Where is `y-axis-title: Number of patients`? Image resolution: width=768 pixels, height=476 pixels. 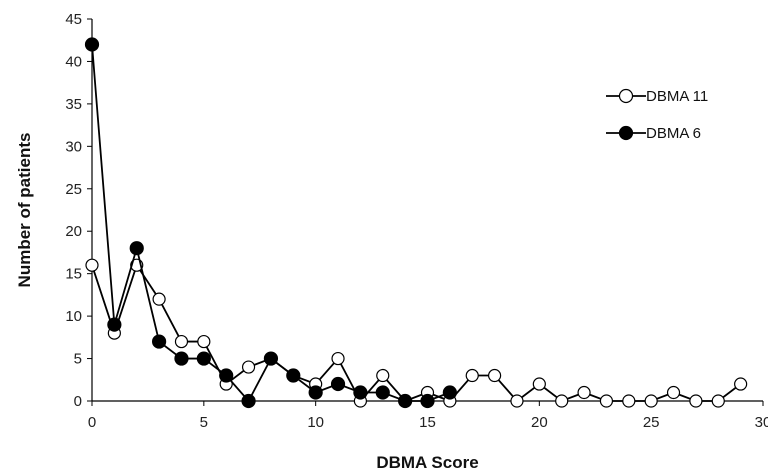
y-axis-title: Number of patients is located at coordinates (24, 210).